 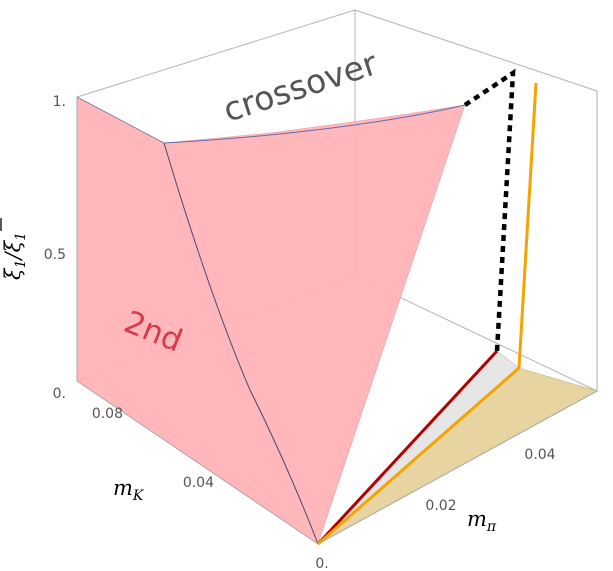 I want to click on z-axis-label: ξ1/ξ1, so click(x=14, y=249).